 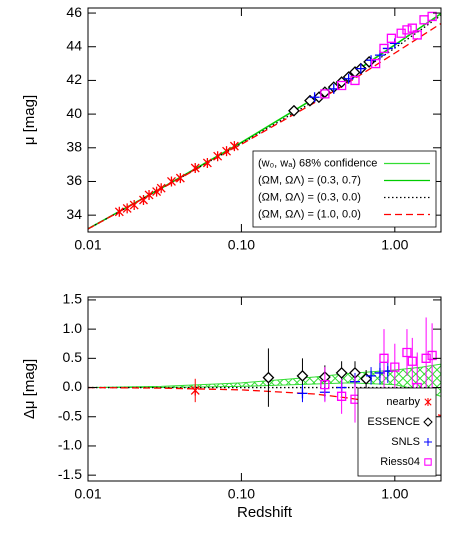 What do you see at coordinates (70, 415) in the screenshot?
I see `y-tick-label: -0.5` at bounding box center [70, 415].